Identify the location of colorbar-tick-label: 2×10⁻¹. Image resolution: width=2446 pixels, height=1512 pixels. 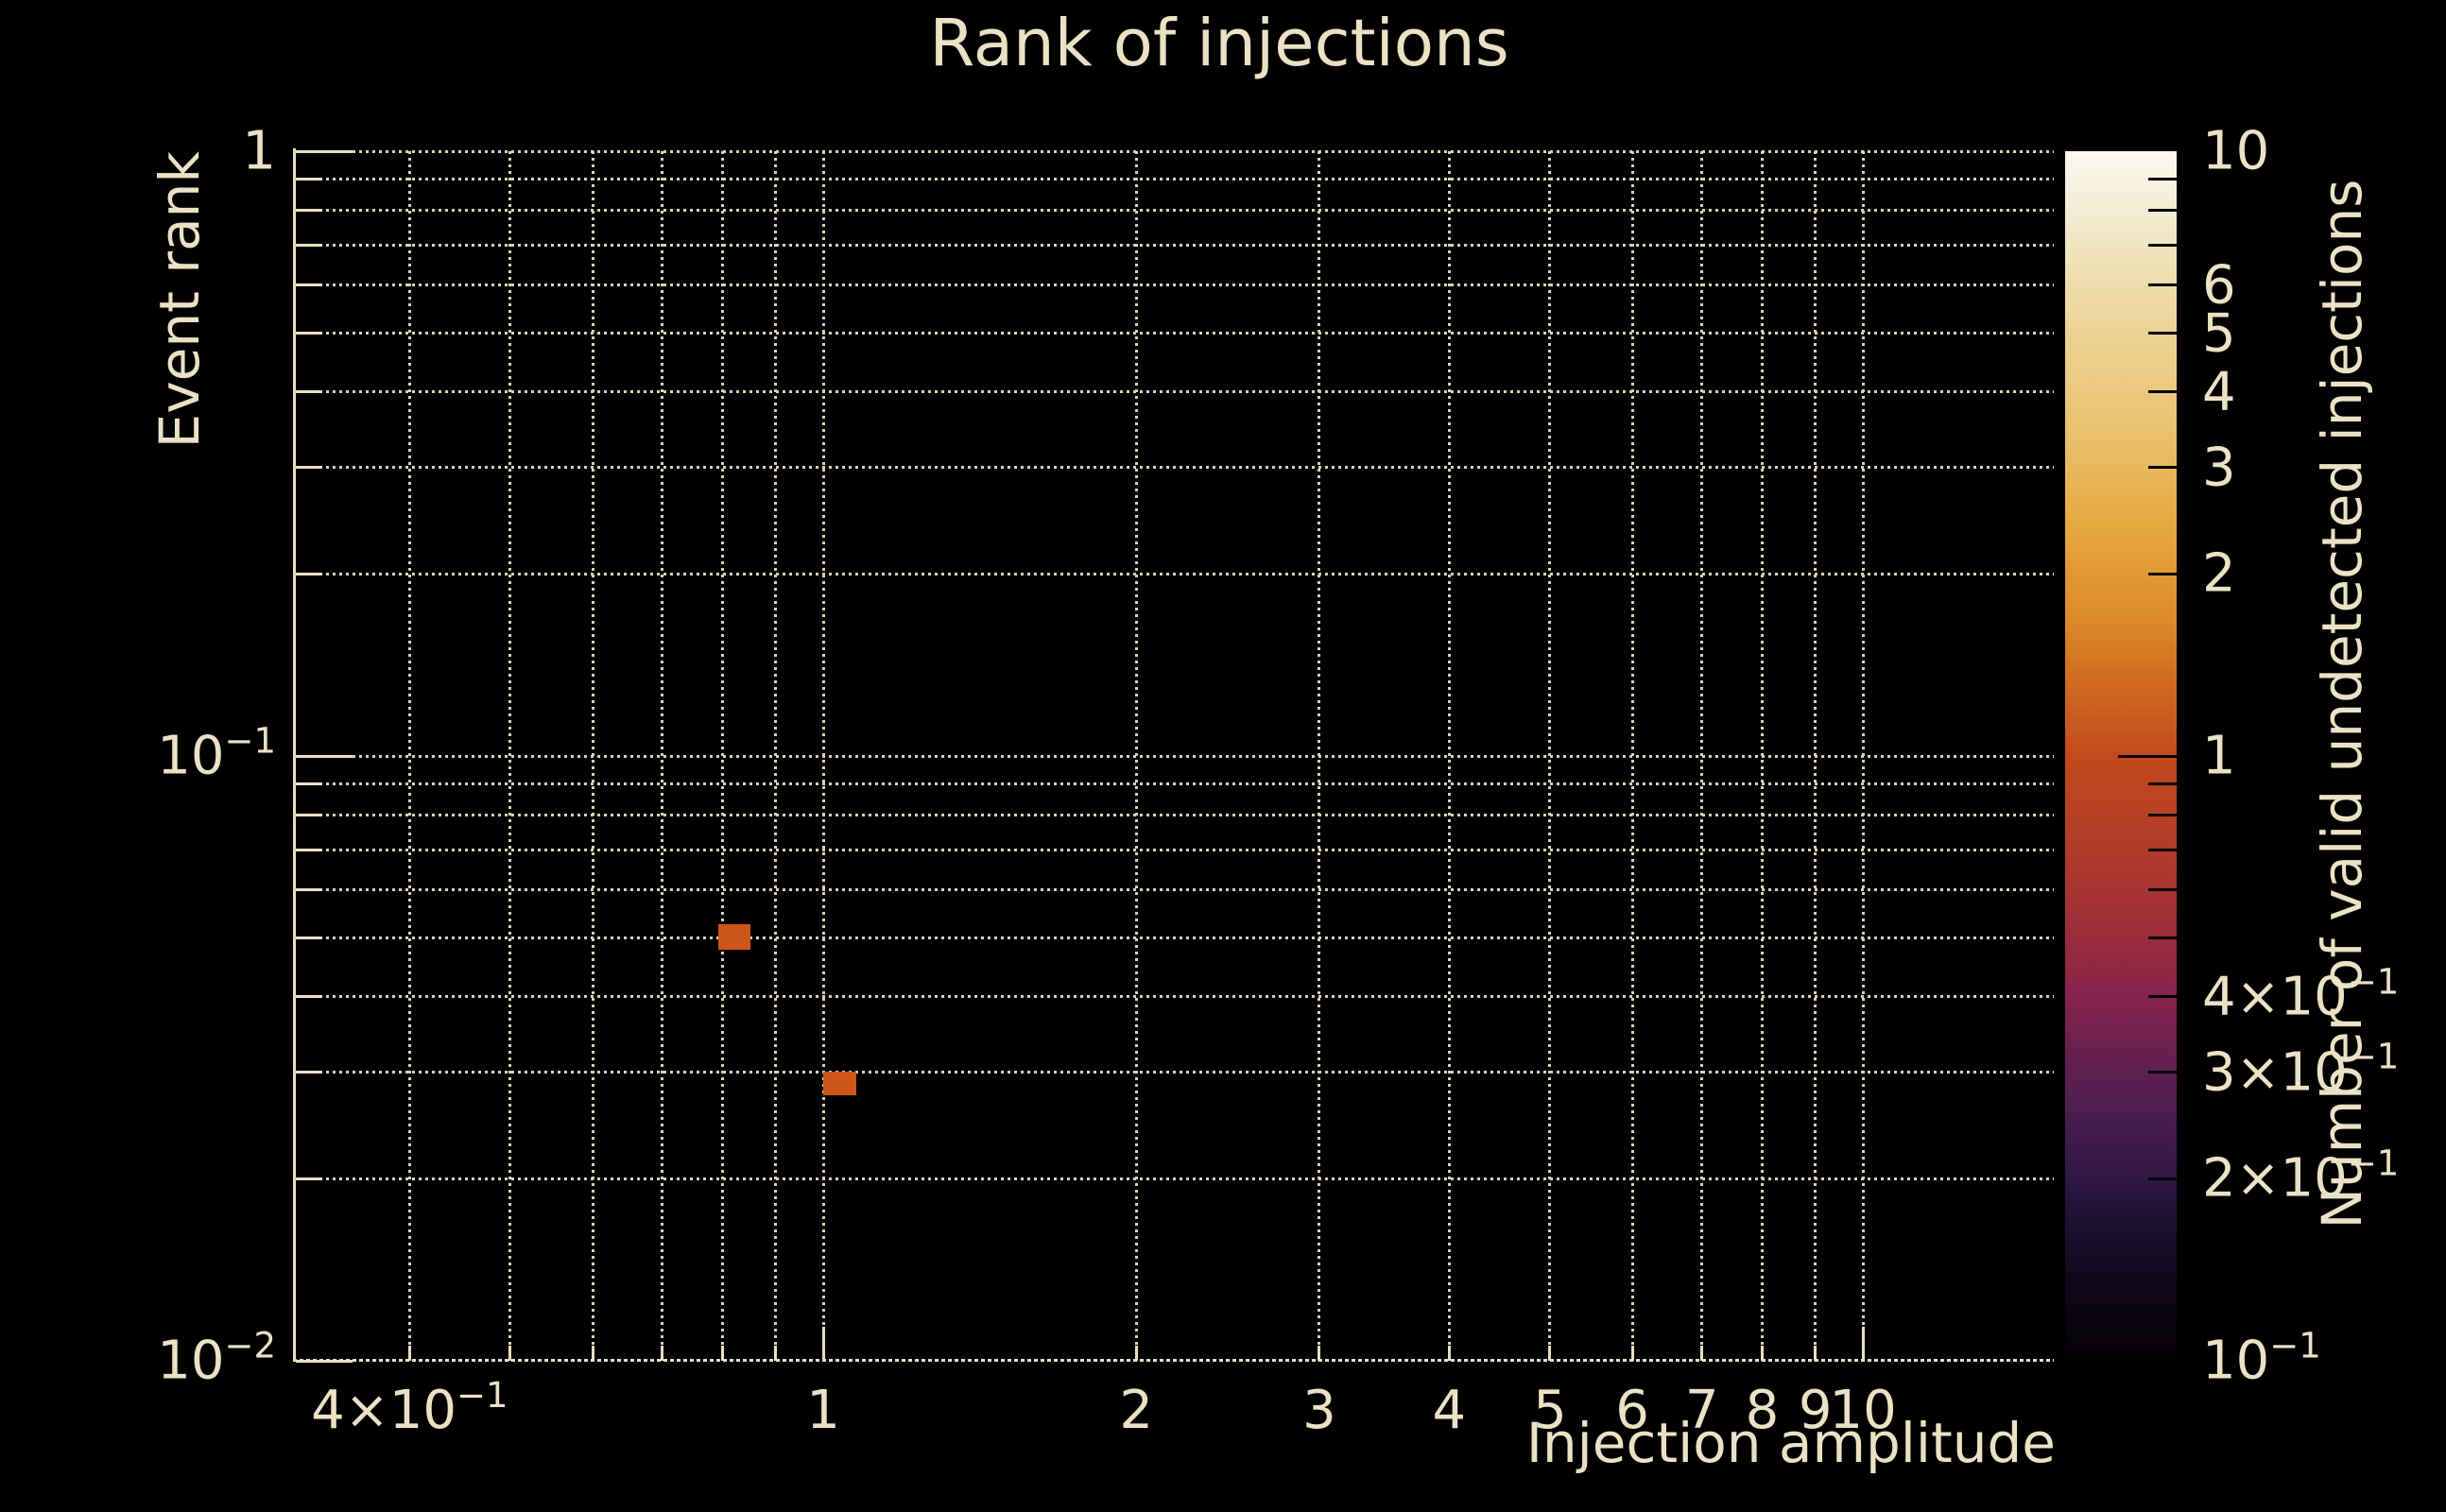
(2301, 1176).